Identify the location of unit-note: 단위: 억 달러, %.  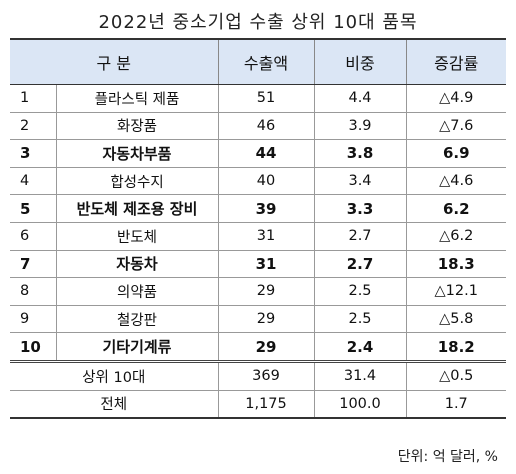
(447, 457).